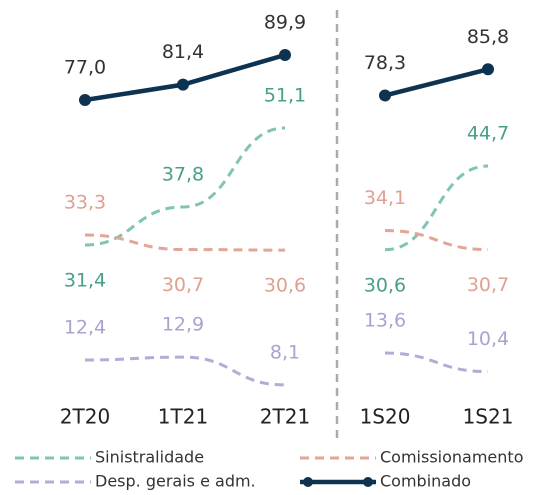 The width and height of the screenshot is (549, 495). What do you see at coordinates (385, 198) in the screenshot?
I see `value-label: 34,1` at bounding box center [385, 198].